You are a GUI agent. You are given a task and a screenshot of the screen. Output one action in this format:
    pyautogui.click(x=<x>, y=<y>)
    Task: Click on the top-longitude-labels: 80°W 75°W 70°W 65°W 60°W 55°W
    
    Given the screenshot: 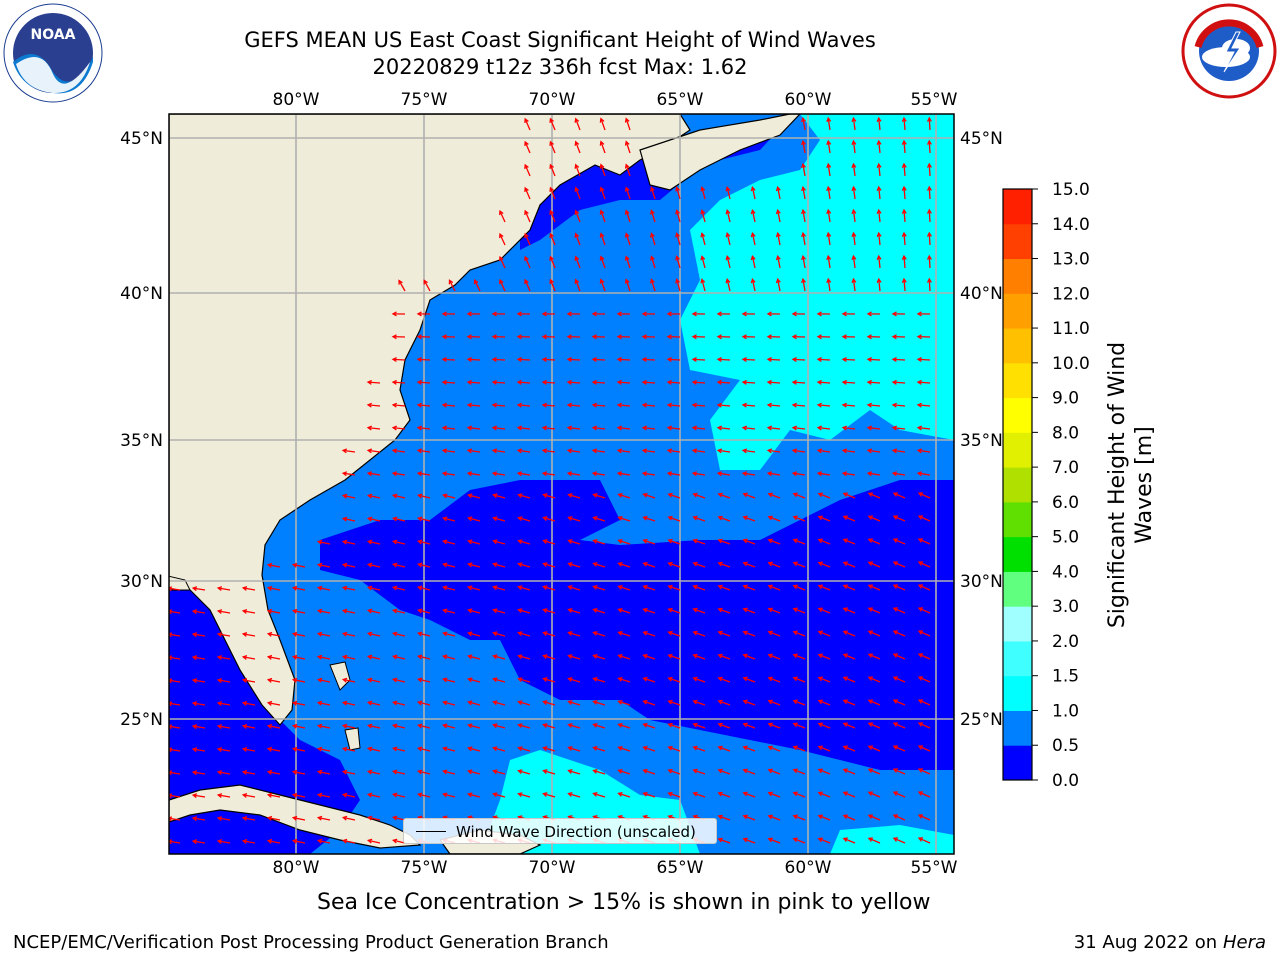 What is the action you would take?
    pyautogui.click(x=615, y=100)
    